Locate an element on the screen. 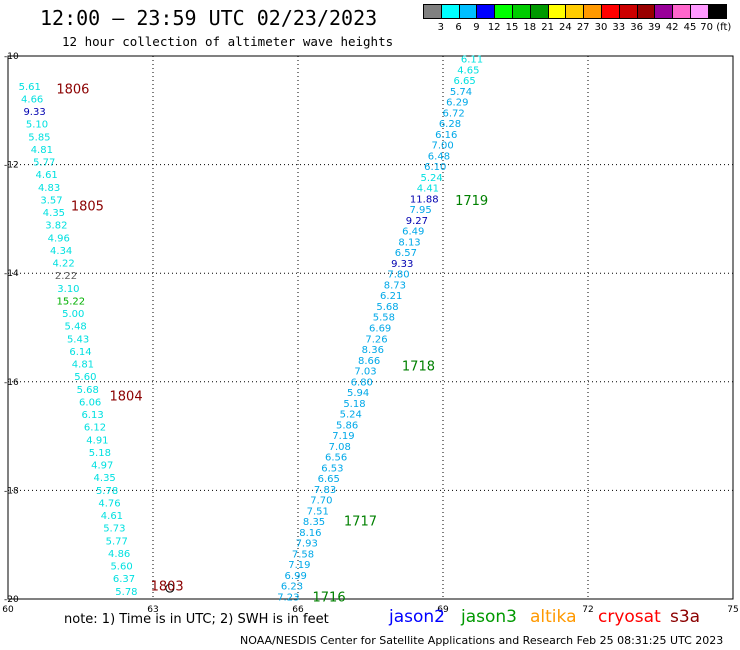 The width and height of the screenshot is (740, 650). pass-number-label: 1806 is located at coordinates (72, 90).